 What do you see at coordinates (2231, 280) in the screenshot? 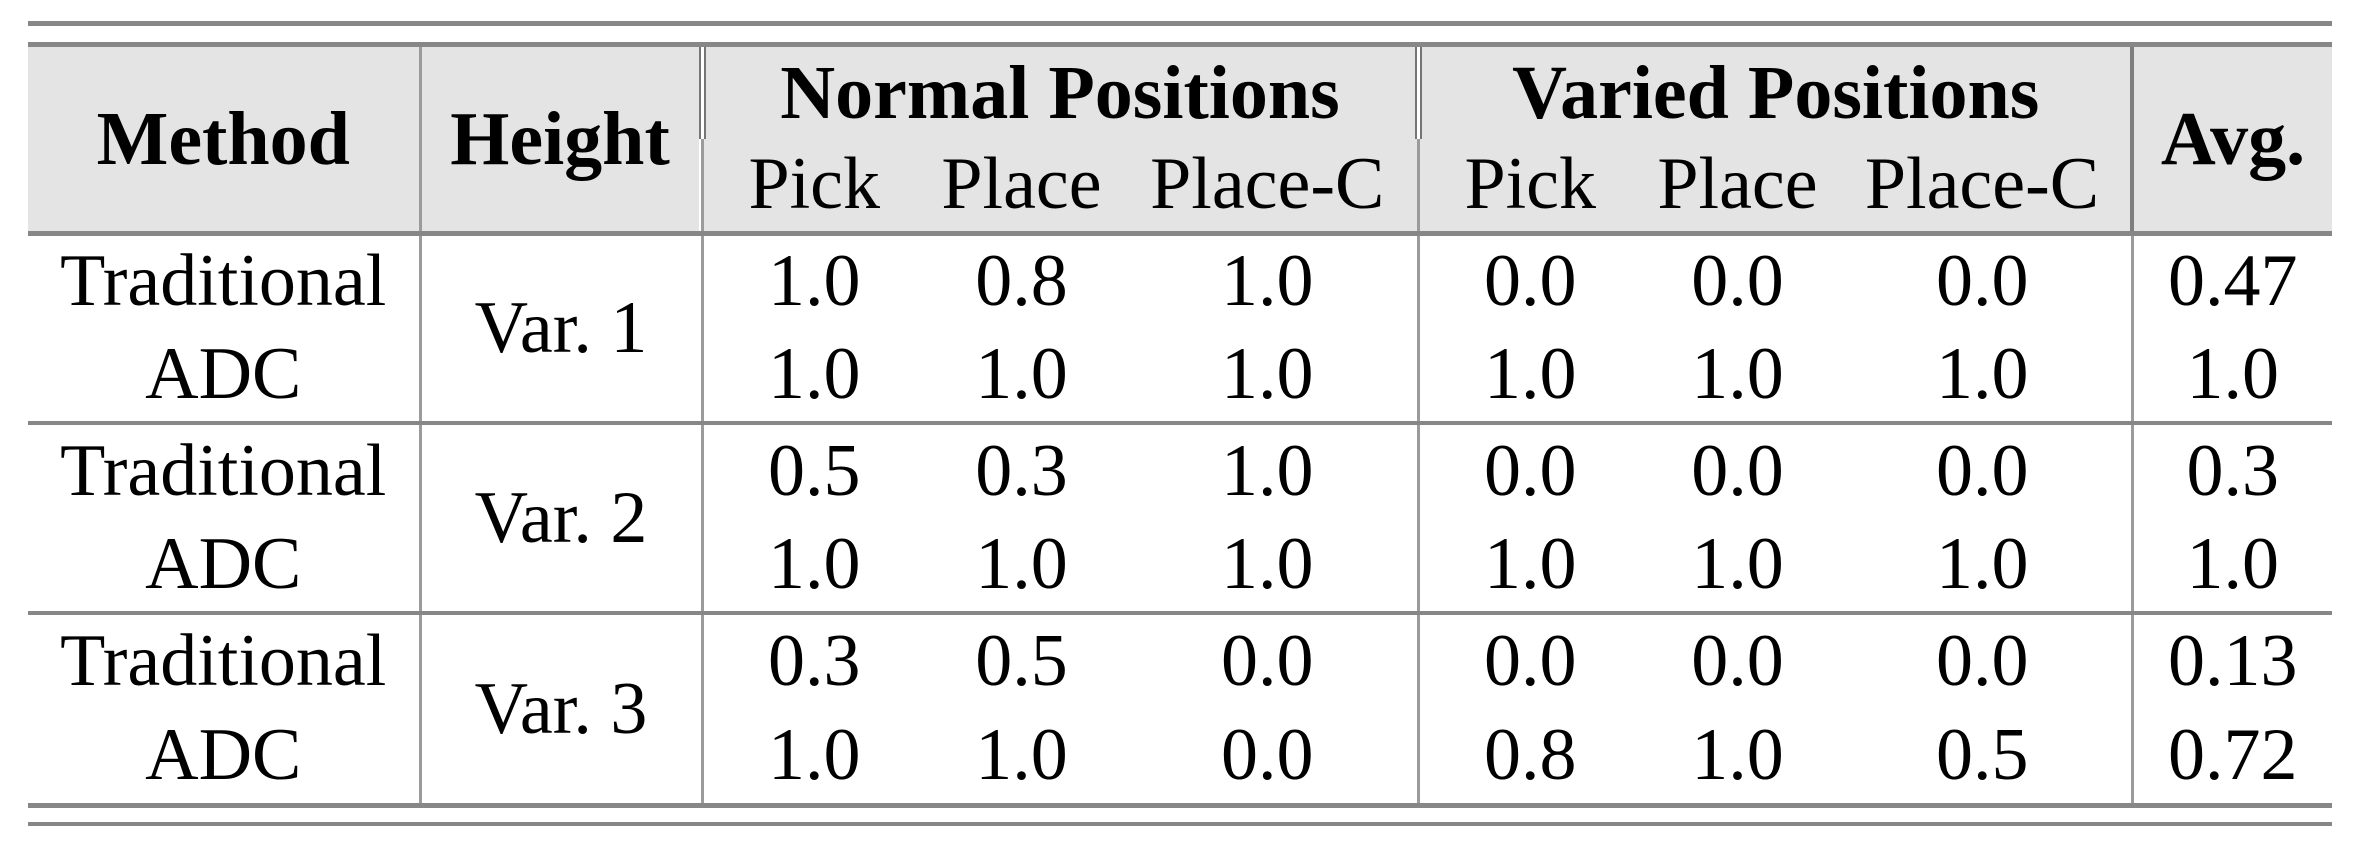
I see `table-cell-avg: 0.47` at bounding box center [2231, 280].